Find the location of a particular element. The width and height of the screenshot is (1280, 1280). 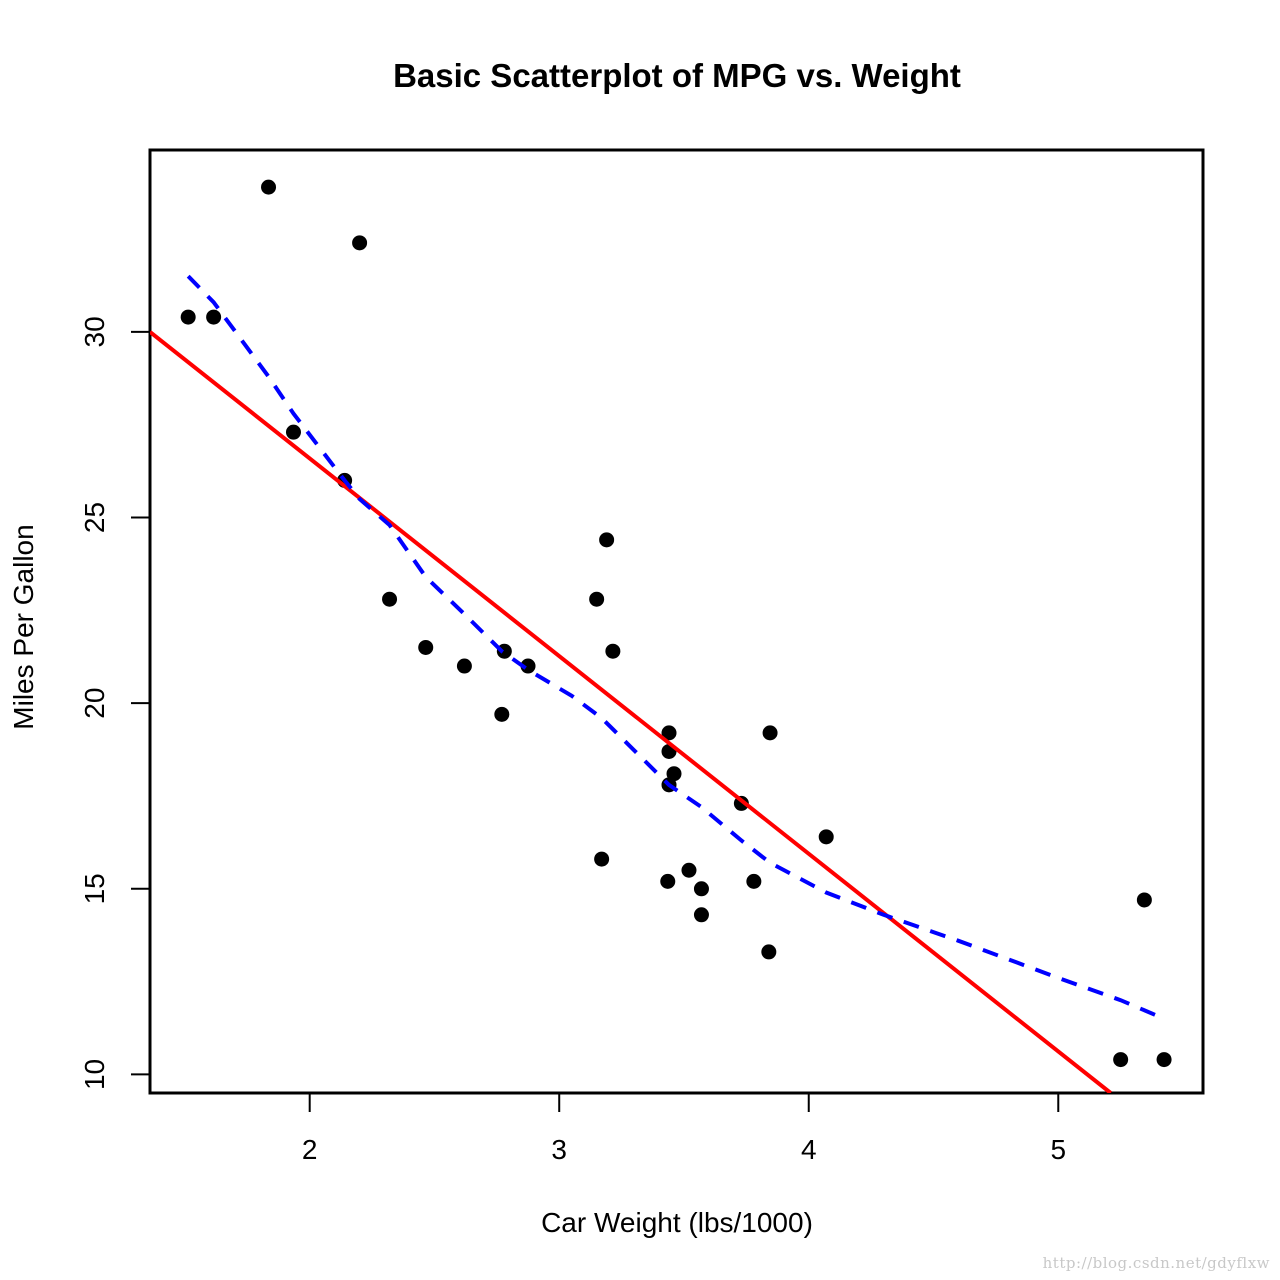

x-tick-label: 3 is located at coordinates (559, 1149).